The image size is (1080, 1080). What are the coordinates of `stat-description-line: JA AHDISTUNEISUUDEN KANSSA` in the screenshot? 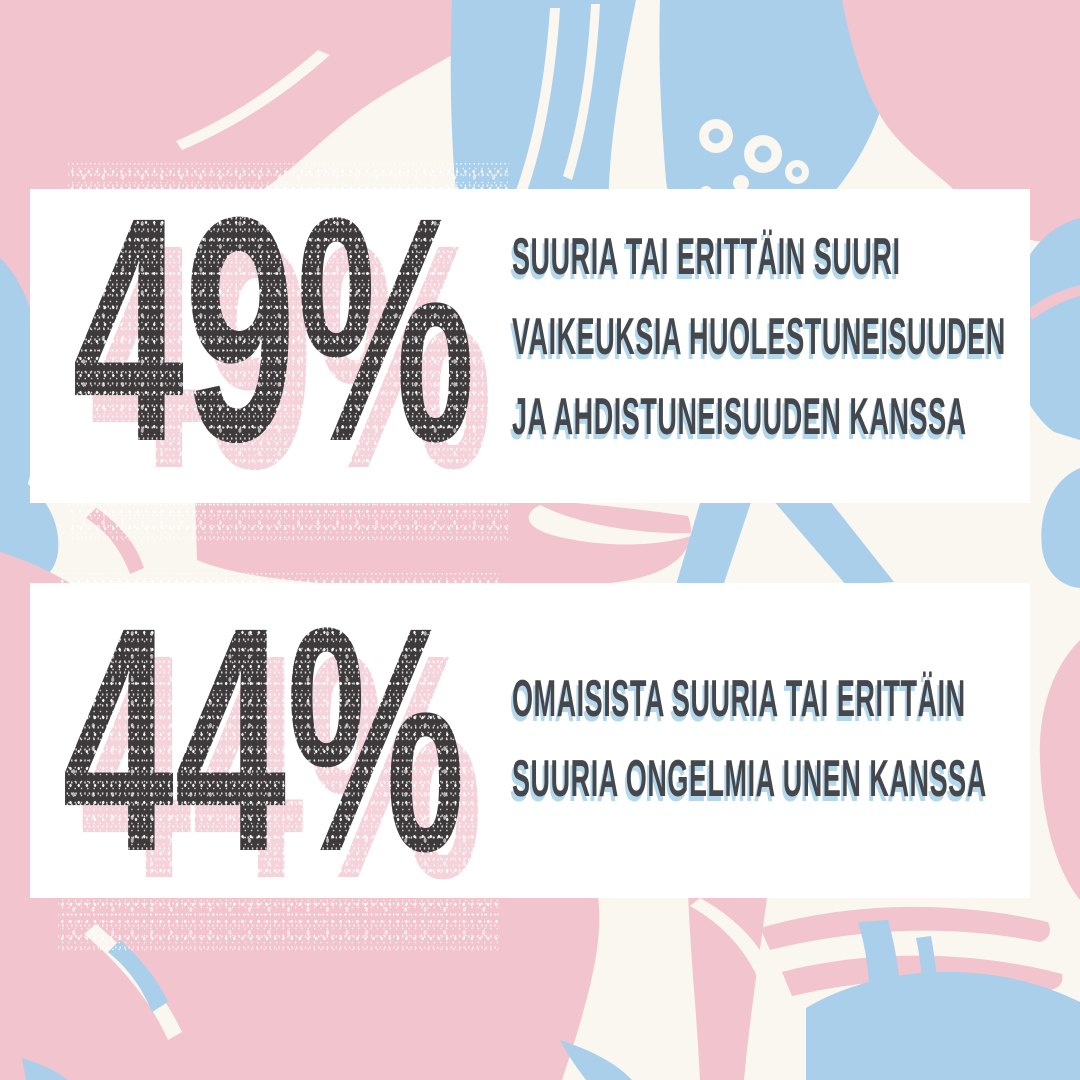 It's located at (739, 417).